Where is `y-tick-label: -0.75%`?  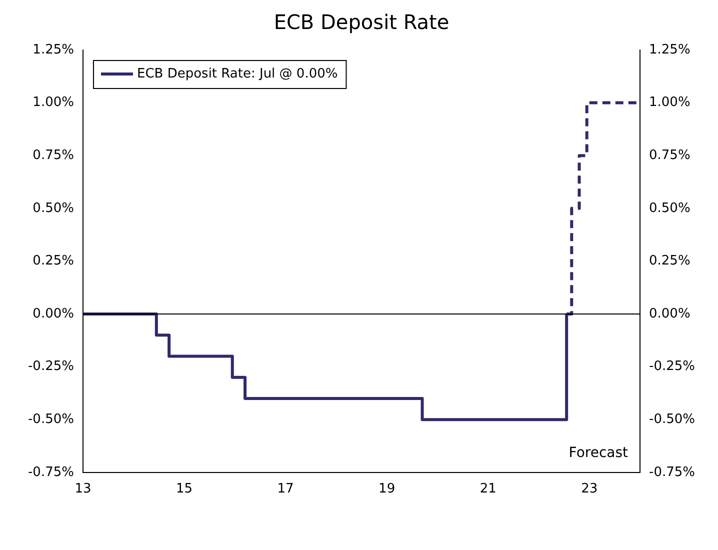 y-tick-label: -0.75% is located at coordinates (51, 472).